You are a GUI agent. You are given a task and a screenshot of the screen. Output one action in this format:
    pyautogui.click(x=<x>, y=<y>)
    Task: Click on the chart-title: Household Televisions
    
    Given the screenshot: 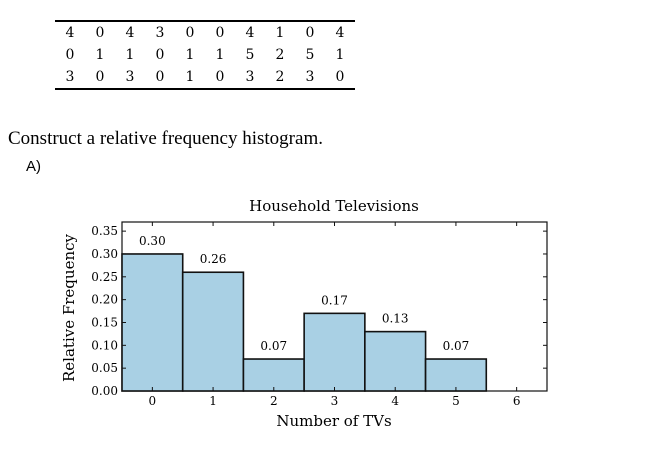 What is the action you would take?
    pyautogui.click(x=334, y=206)
    